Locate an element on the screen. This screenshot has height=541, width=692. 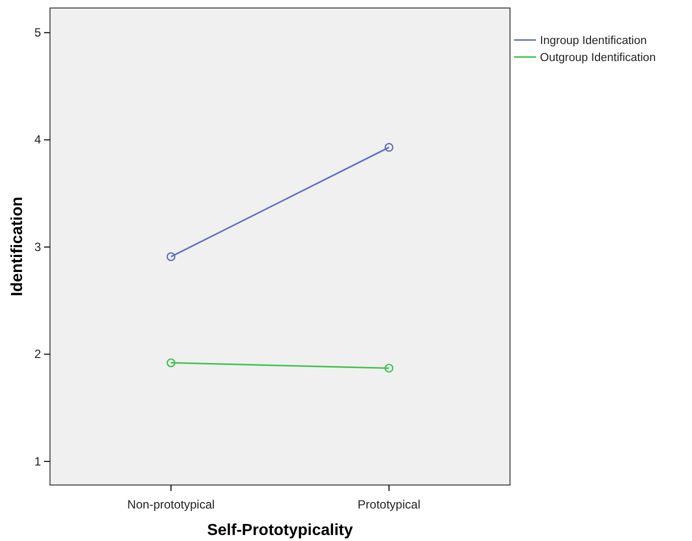
y-tick-label: 1 is located at coordinates (38, 461).